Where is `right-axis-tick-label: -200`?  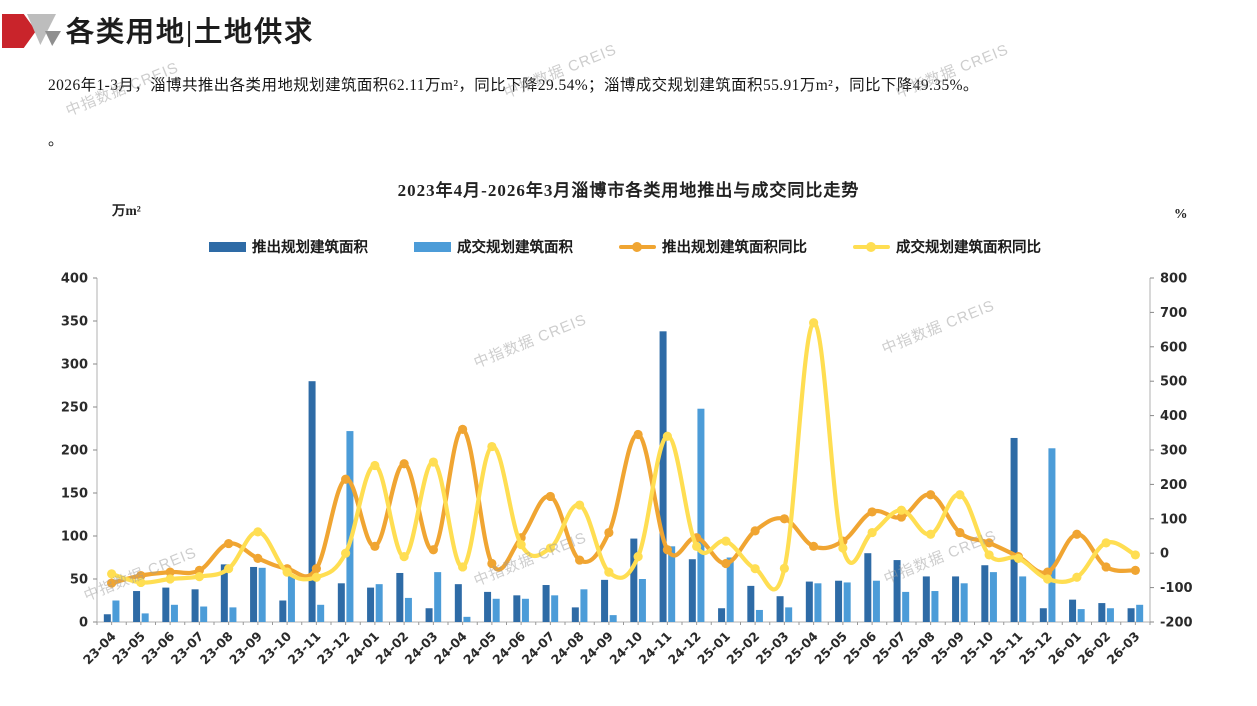
right-axis-tick-label: -200 is located at coordinates (1176, 623).